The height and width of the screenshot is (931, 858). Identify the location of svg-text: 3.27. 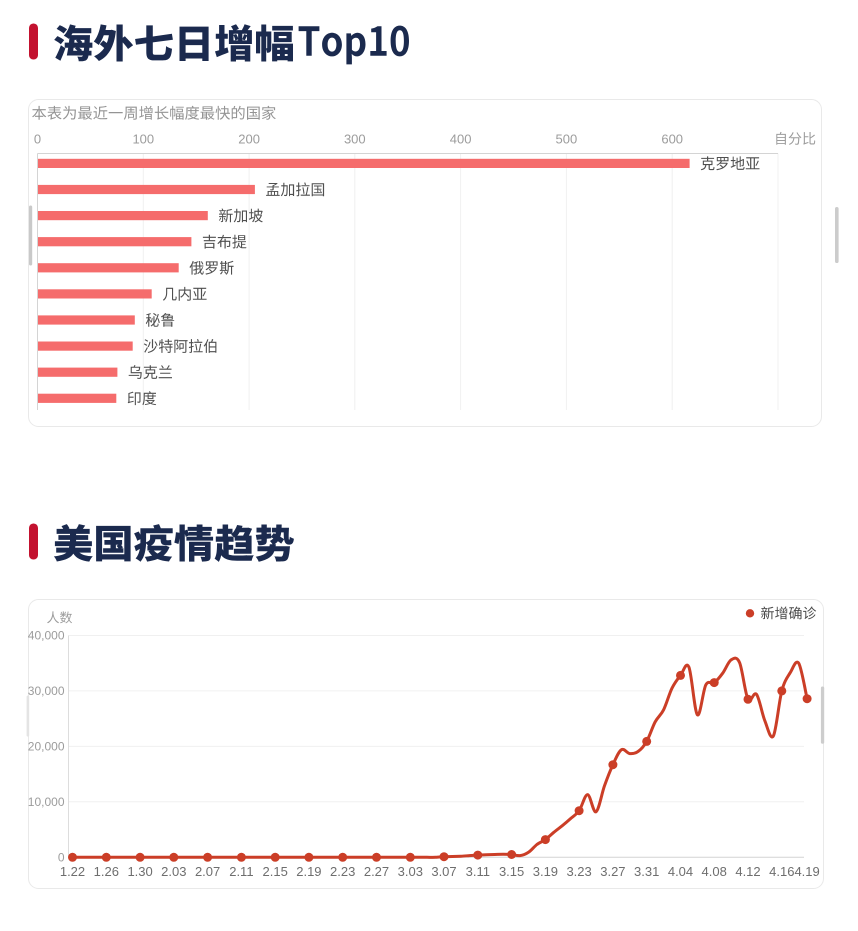
(612, 871).